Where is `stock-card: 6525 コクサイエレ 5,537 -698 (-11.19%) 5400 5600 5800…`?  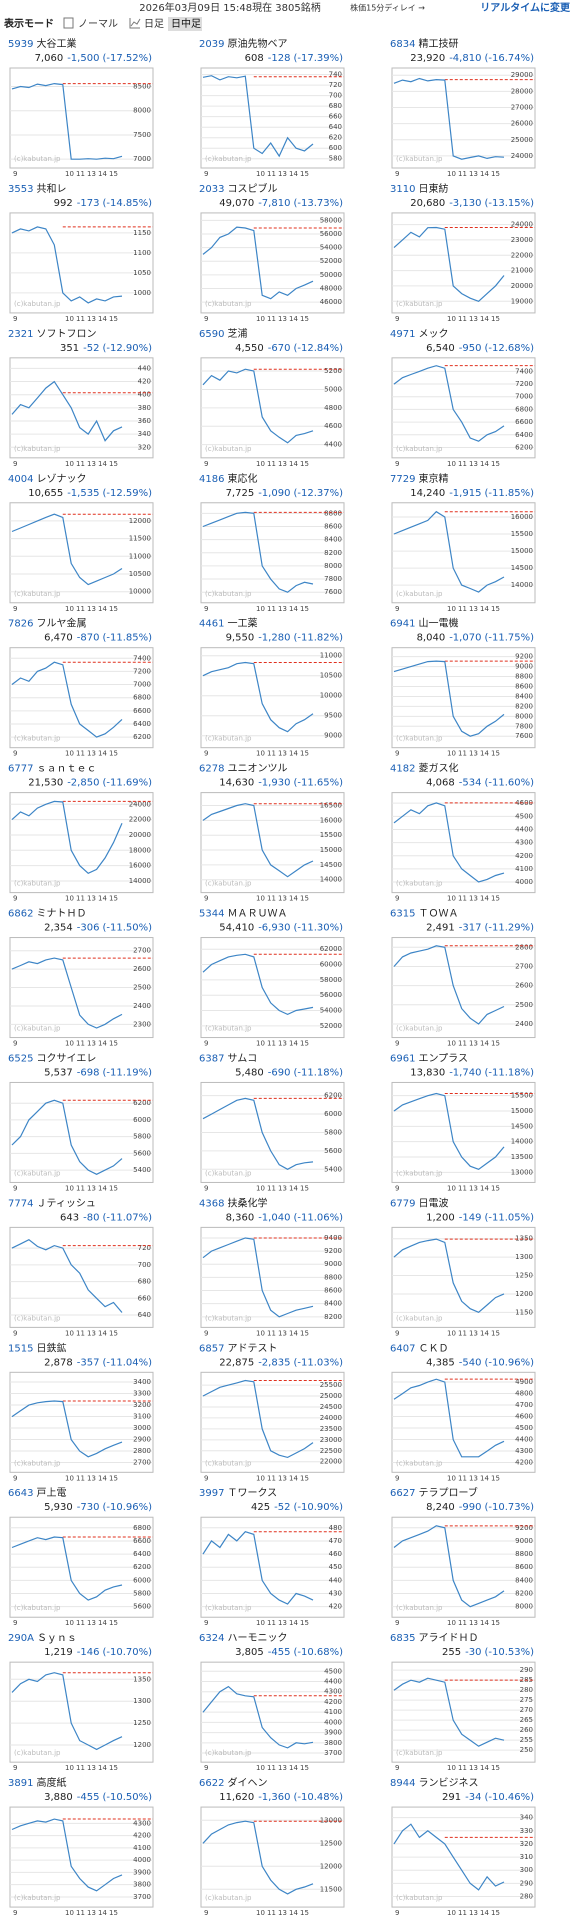 stock-card: 6525 コクサイエレ 5,537 -698 (-11.19%) 5400 5600 5800… is located at coordinates (81, 1122).